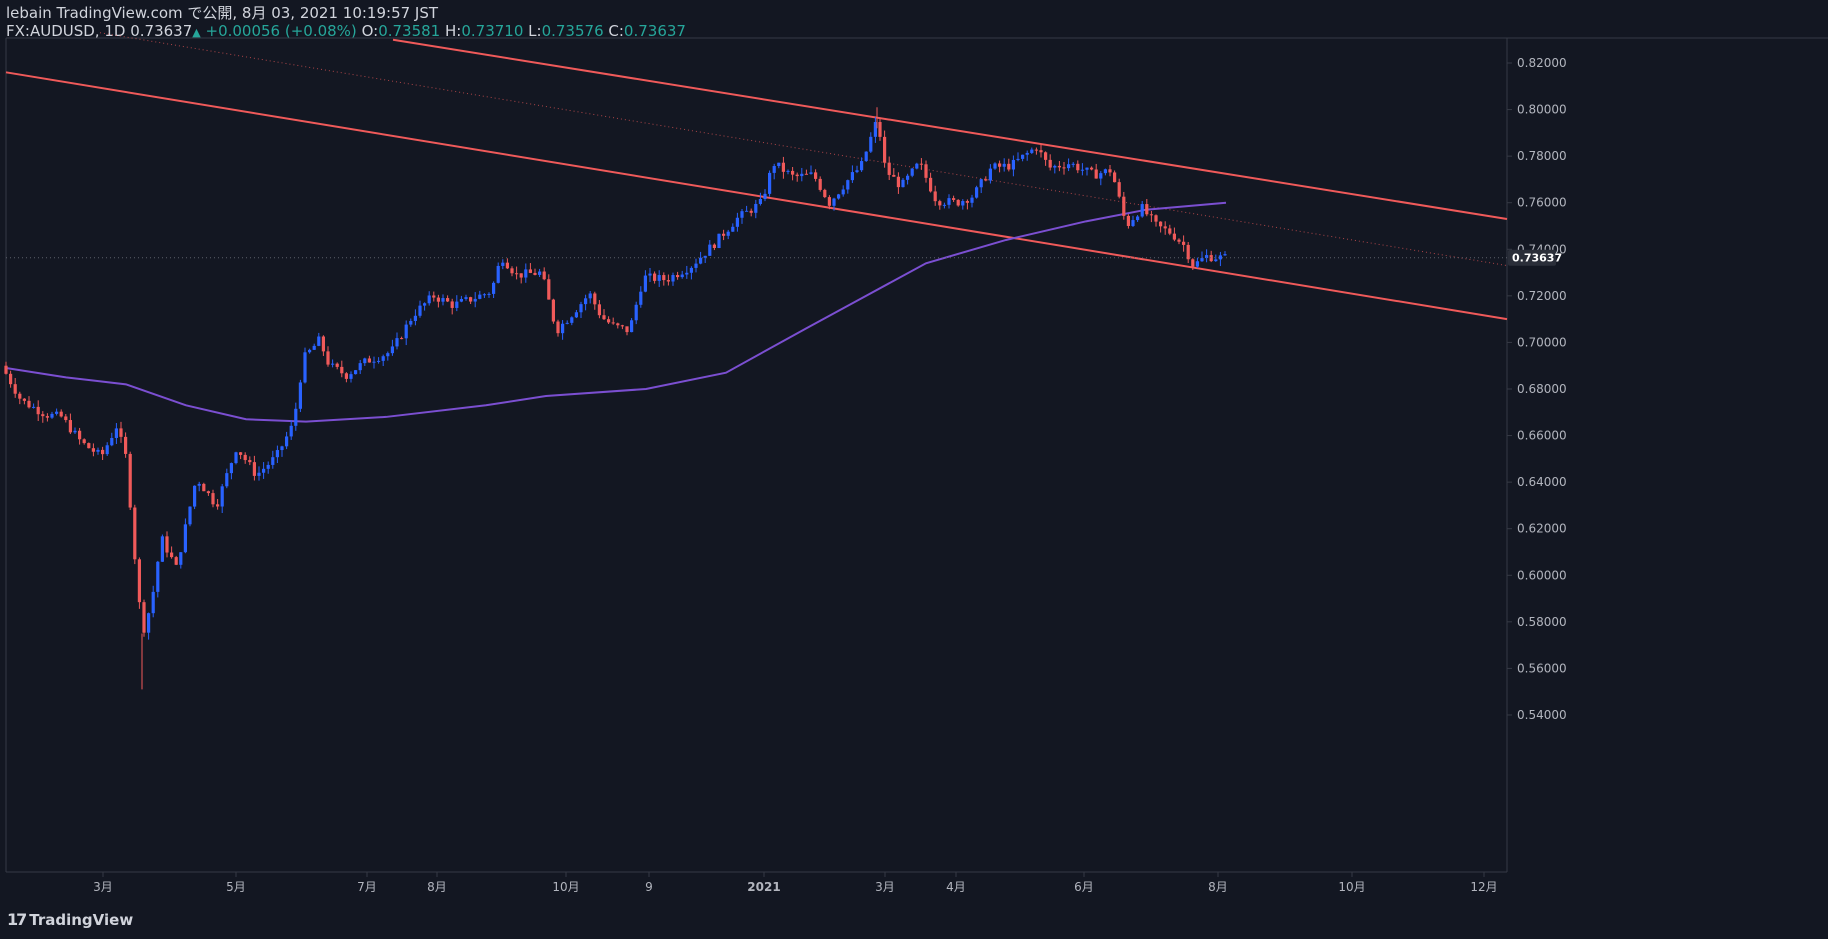 The width and height of the screenshot is (1828, 939). Describe the element at coordinates (795, 883) in the screenshot. I see `time-axis-ticks: 3月 5月 7月 8月 10月 9 2021 3月 4月 6月 8月 10月 12月` at that location.